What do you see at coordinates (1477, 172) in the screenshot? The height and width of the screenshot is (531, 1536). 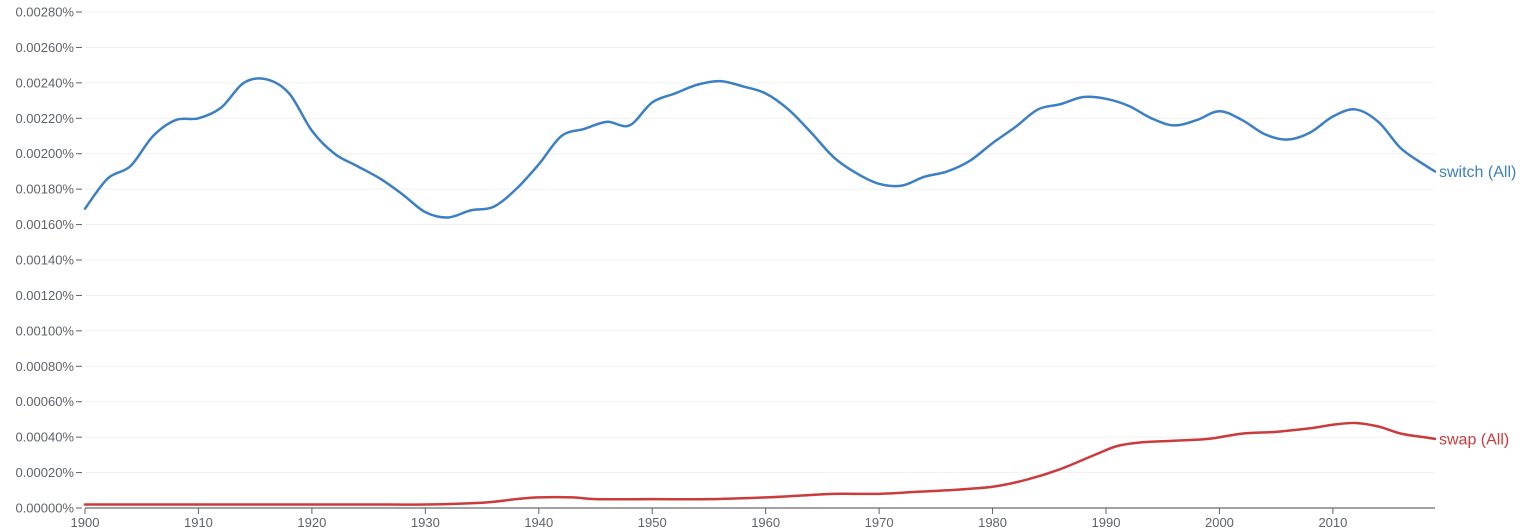 I see `series-label-switch-all: switch (All)` at bounding box center [1477, 172].